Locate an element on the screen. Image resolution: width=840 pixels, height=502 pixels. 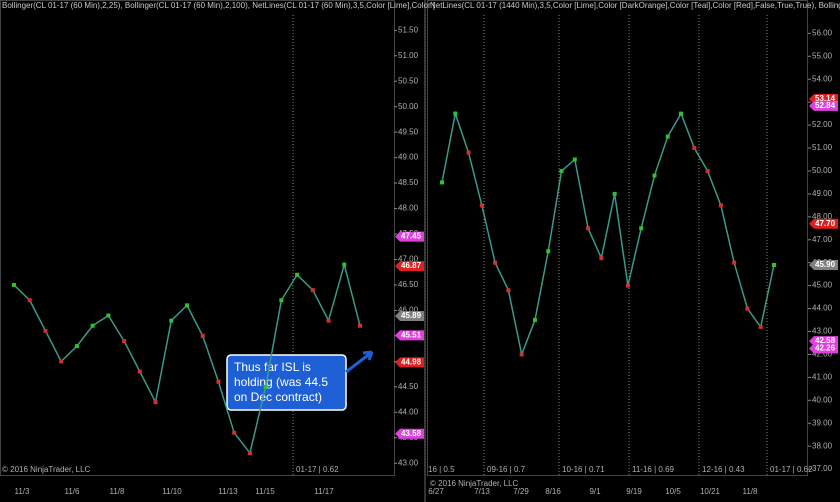
x-tick-label: 11/13 is located at coordinates (228, 491).